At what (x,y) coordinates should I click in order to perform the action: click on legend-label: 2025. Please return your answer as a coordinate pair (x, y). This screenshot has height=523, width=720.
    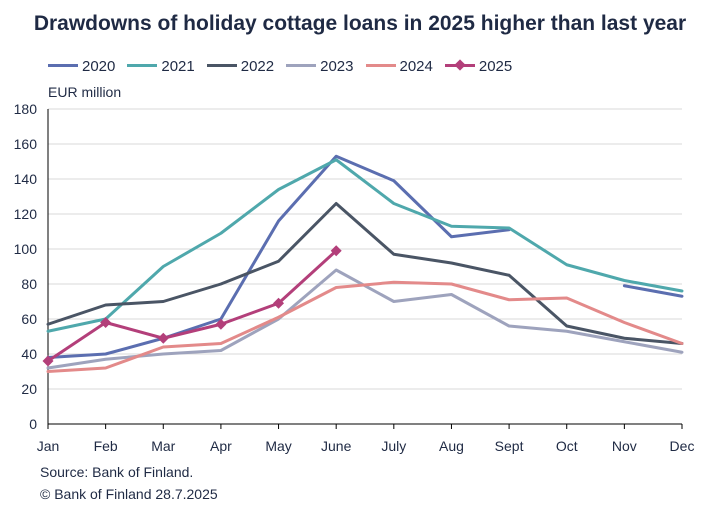
    Looking at the image, I should click on (495, 66).